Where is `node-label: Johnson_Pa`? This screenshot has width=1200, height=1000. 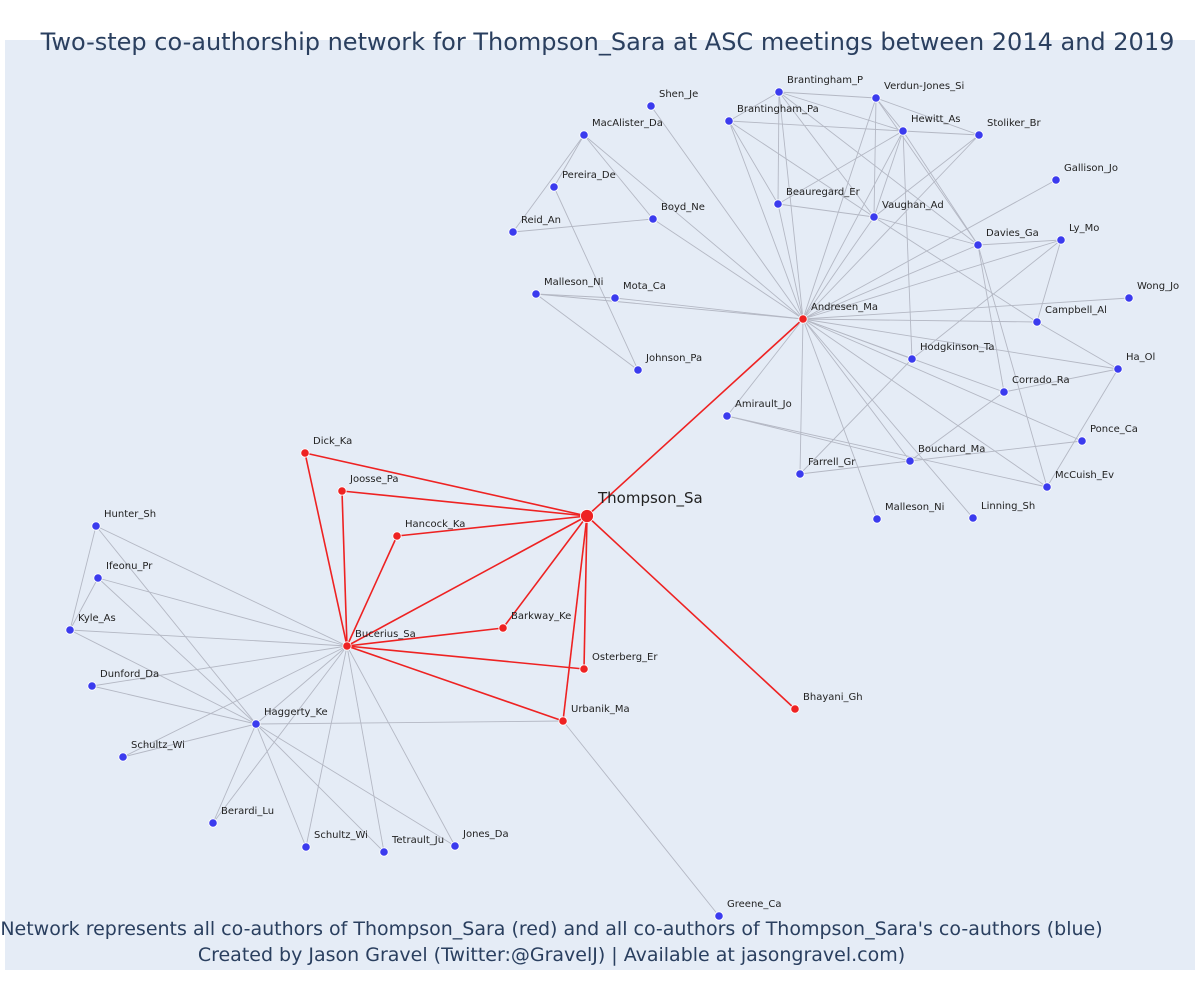 node-label: Johnson_Pa is located at coordinates (673, 358).